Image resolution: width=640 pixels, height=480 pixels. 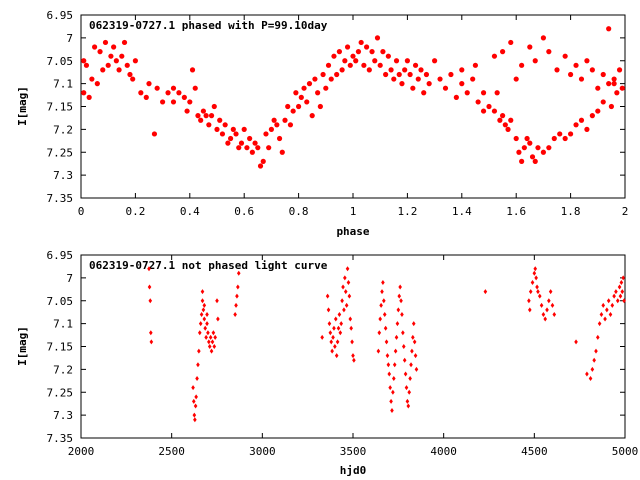 I want to click on x-tick-label: 0.4, so click(x=190, y=211).